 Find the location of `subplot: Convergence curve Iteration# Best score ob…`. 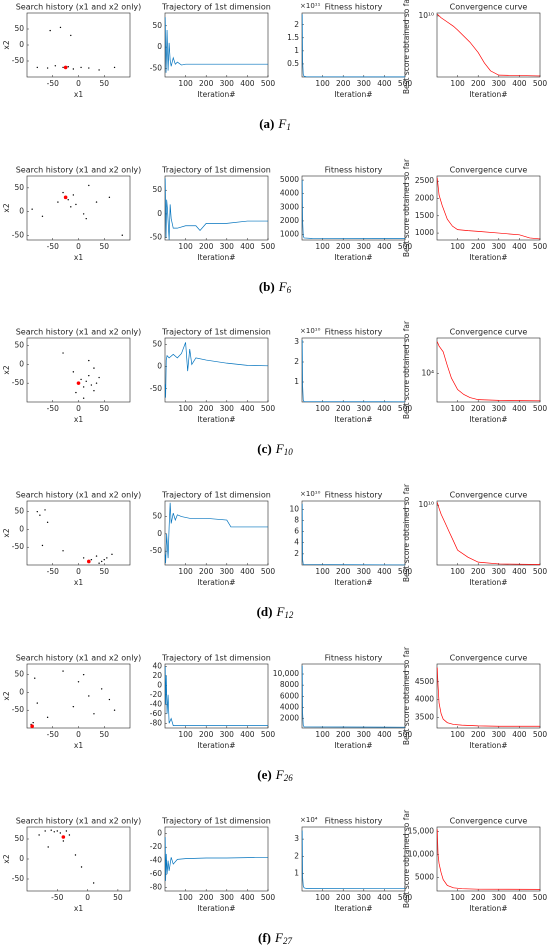

subplot: Convergence curve Iteration# Best score ob… is located at coordinates (474, 698).